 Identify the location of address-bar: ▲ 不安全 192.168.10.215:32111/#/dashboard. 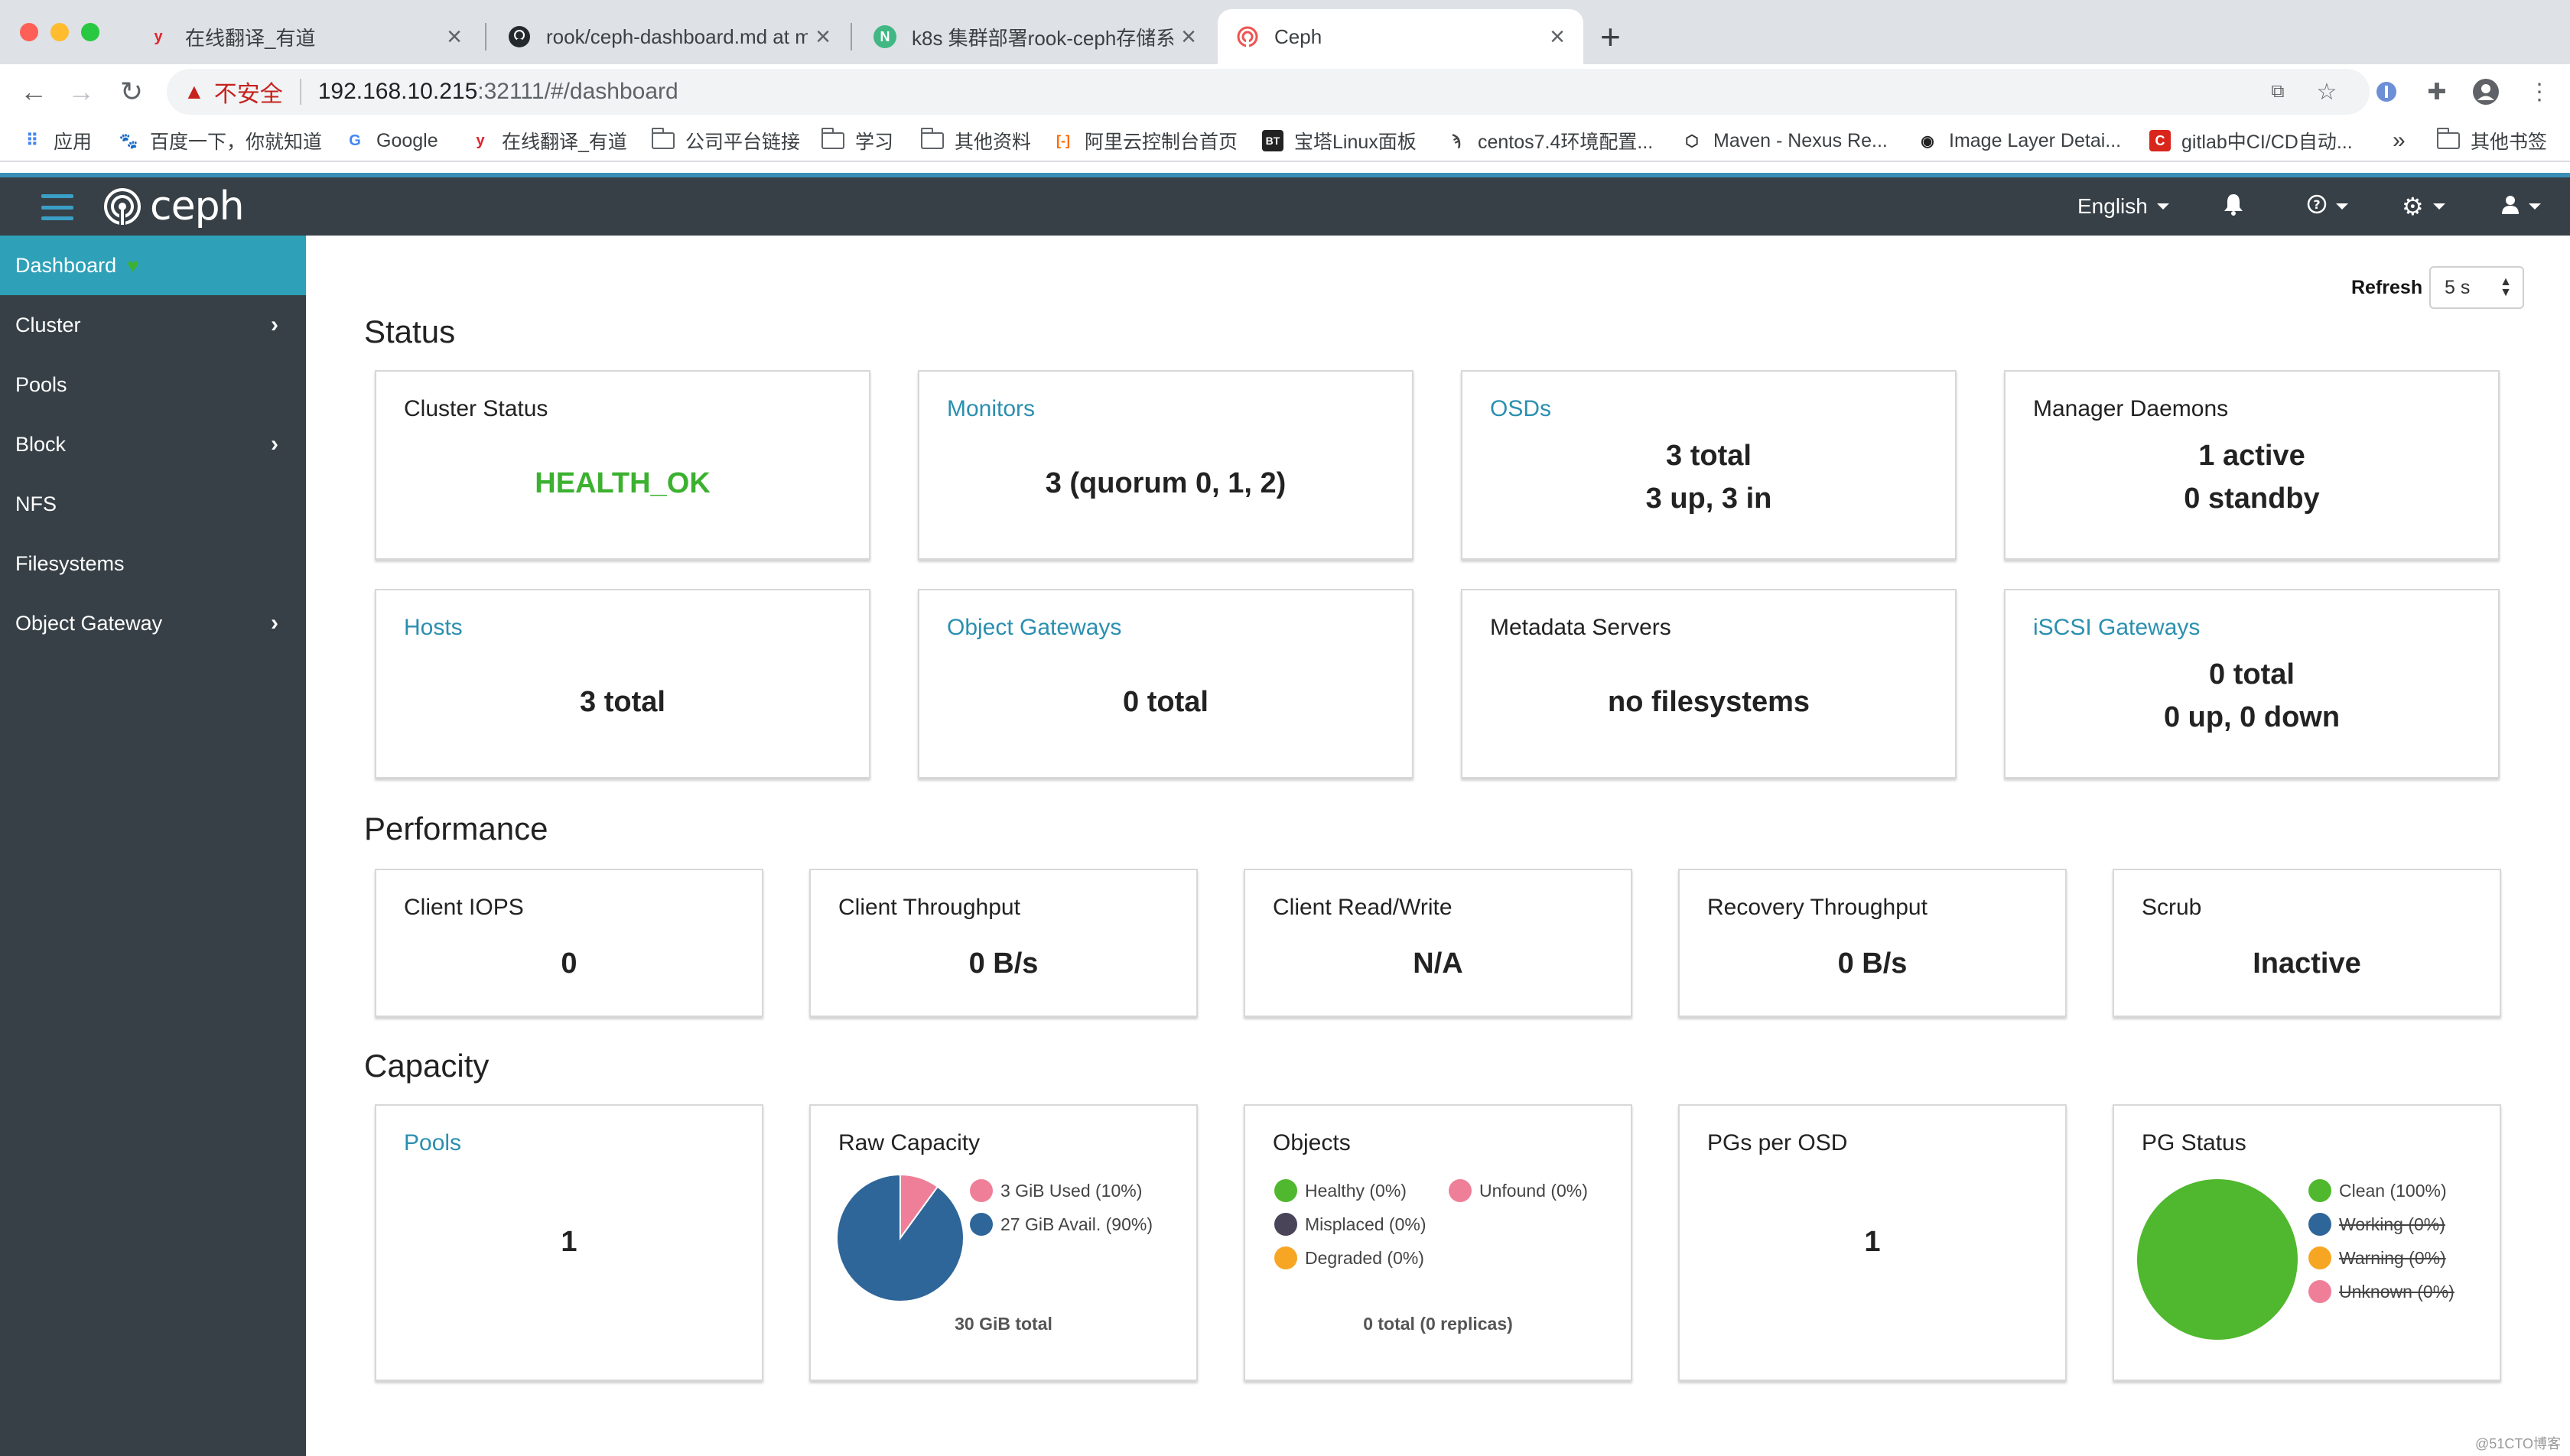
(1268, 92).